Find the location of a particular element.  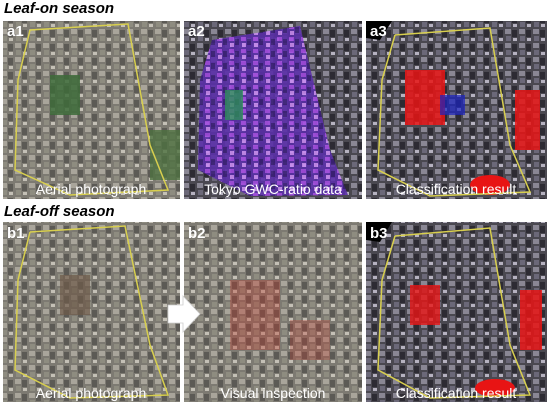

panel-caption: Visual inspection is located at coordinates (273, 393).